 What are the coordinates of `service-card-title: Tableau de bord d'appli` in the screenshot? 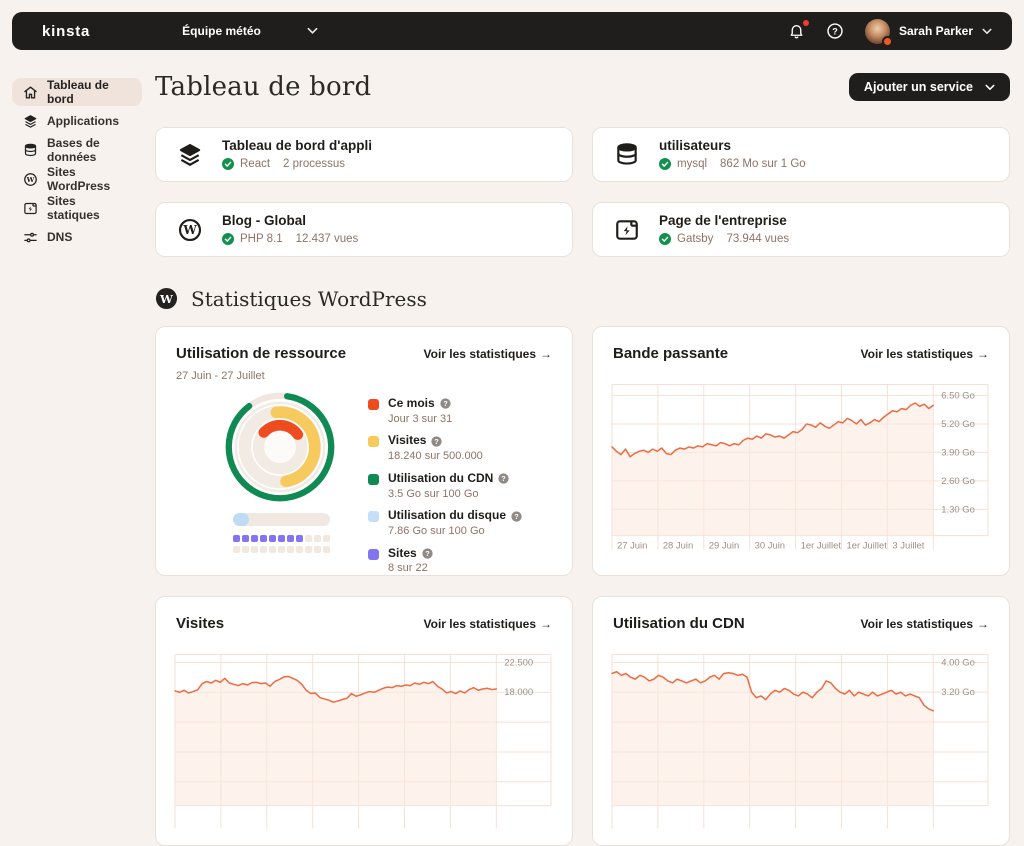 It's located at (297, 145).